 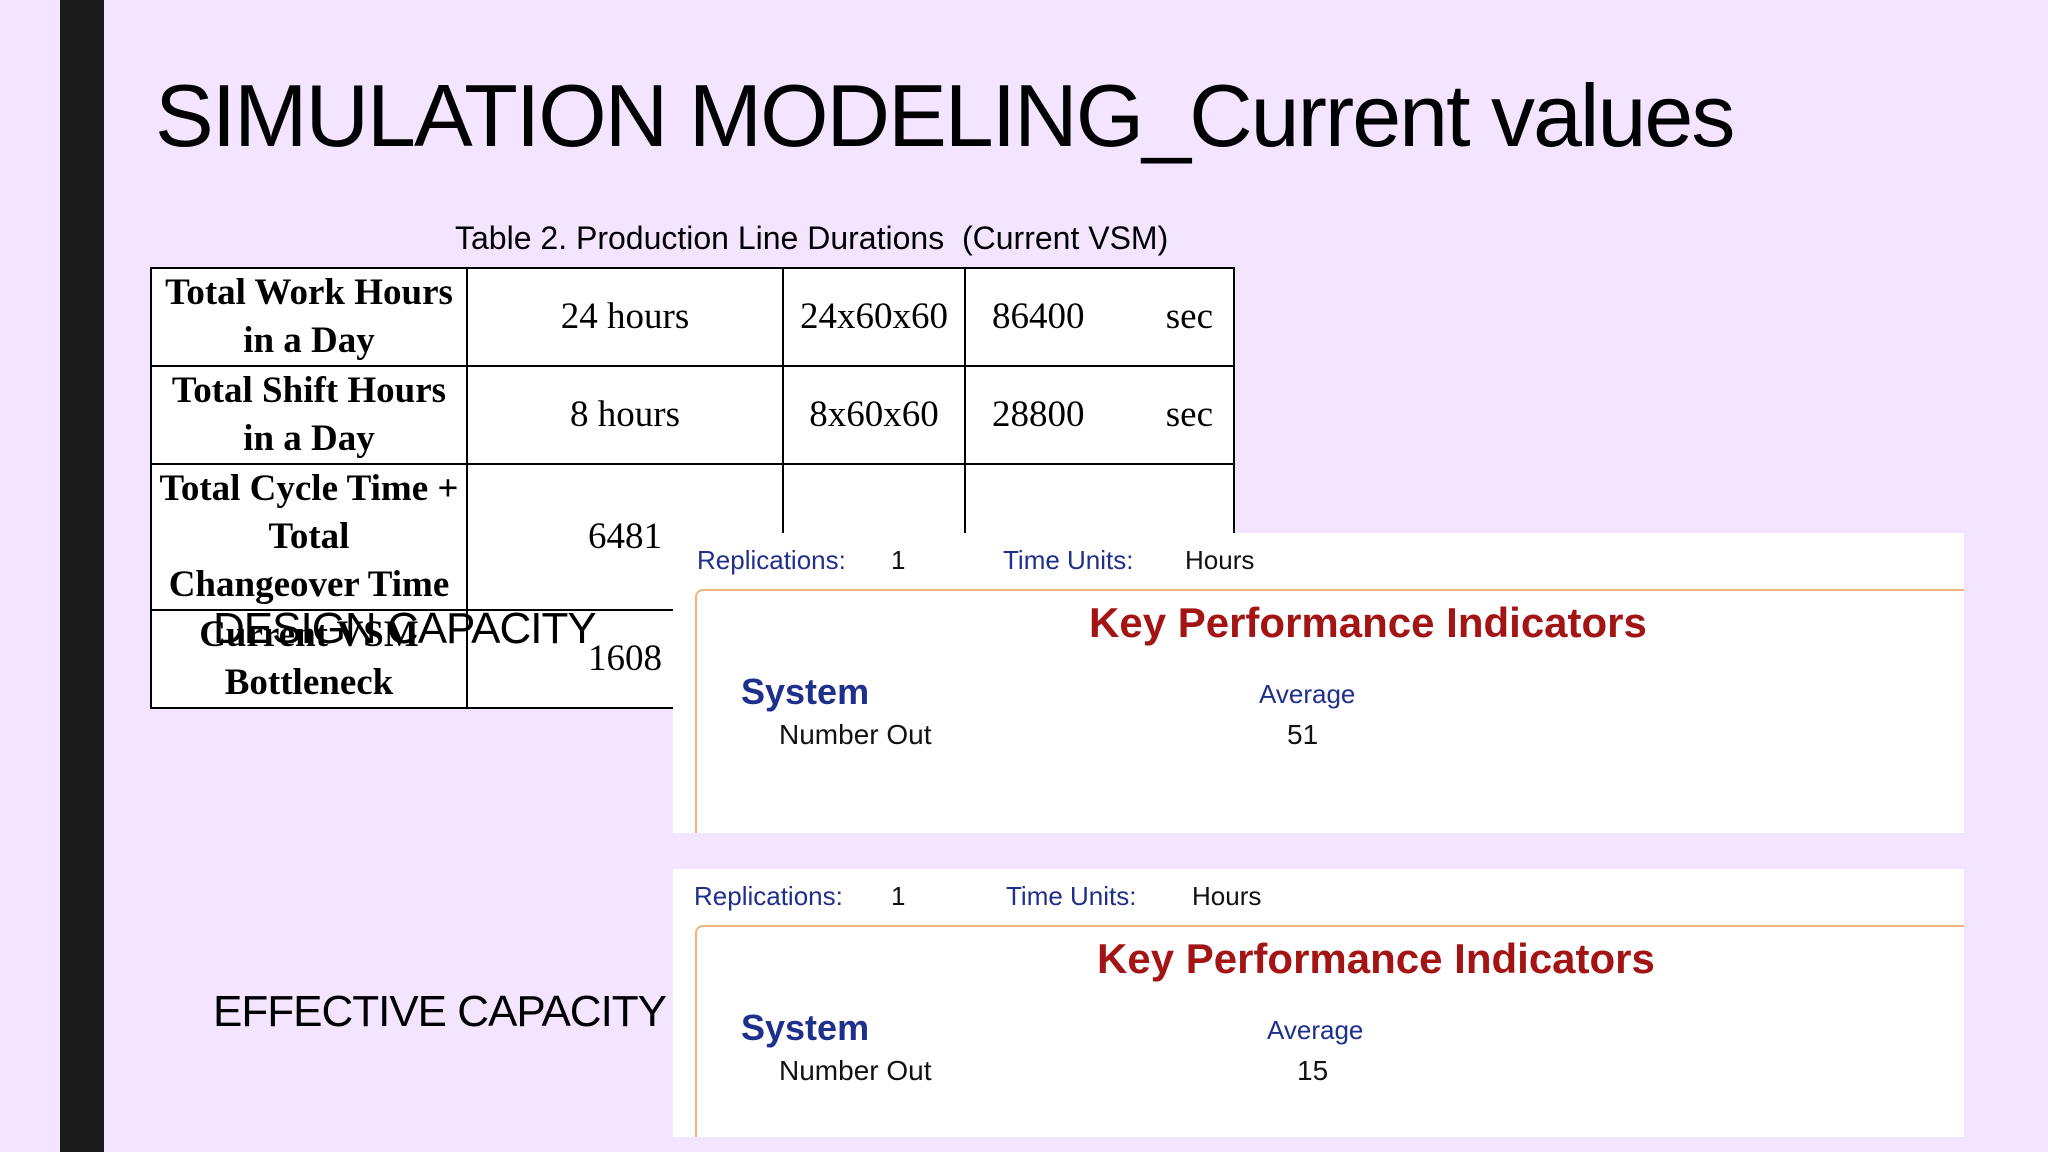 What do you see at coordinates (405, 628) in the screenshot?
I see `design-capacity-label: DESIGN CAPACITY` at bounding box center [405, 628].